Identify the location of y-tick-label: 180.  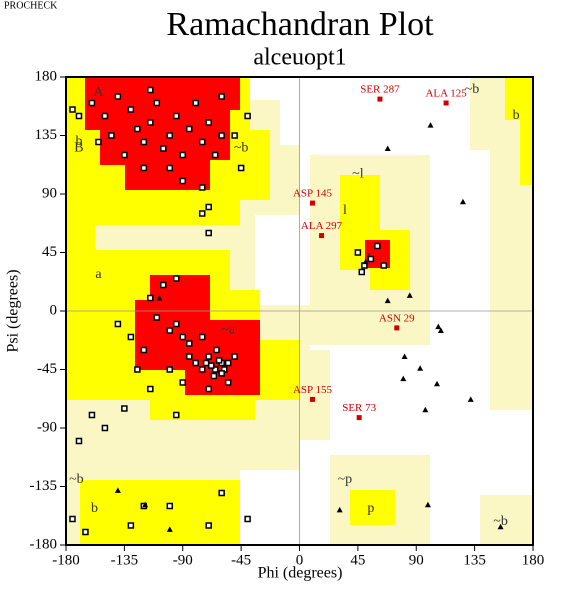
(46, 76).